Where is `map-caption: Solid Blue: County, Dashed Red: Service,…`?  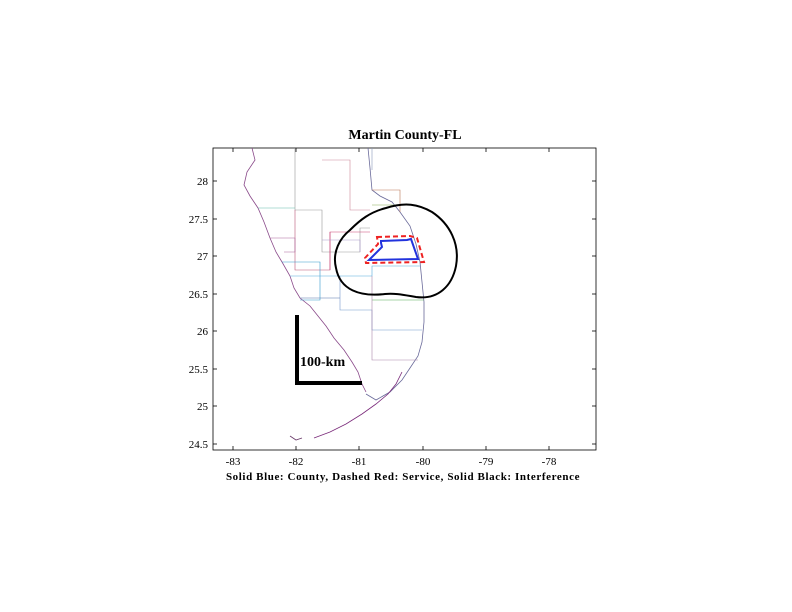
map-caption: Solid Blue: County, Dashed Red: Service,… is located at coordinates (403, 477).